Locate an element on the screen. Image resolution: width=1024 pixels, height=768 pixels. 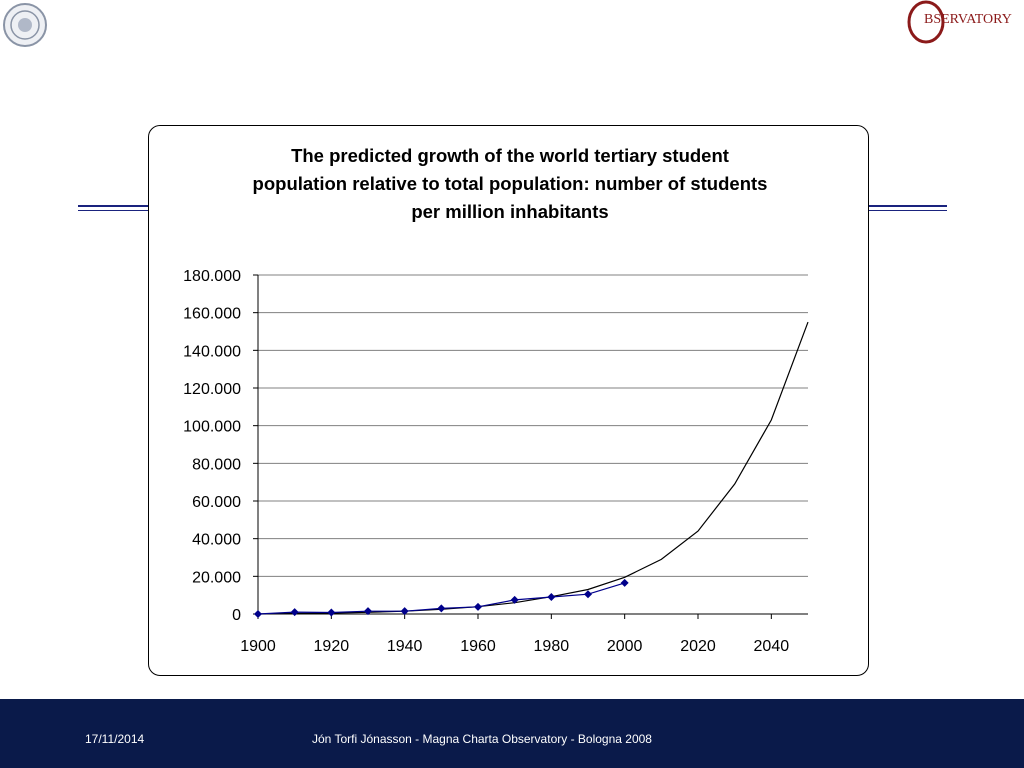
footer-bar is located at coordinates (512, 733).